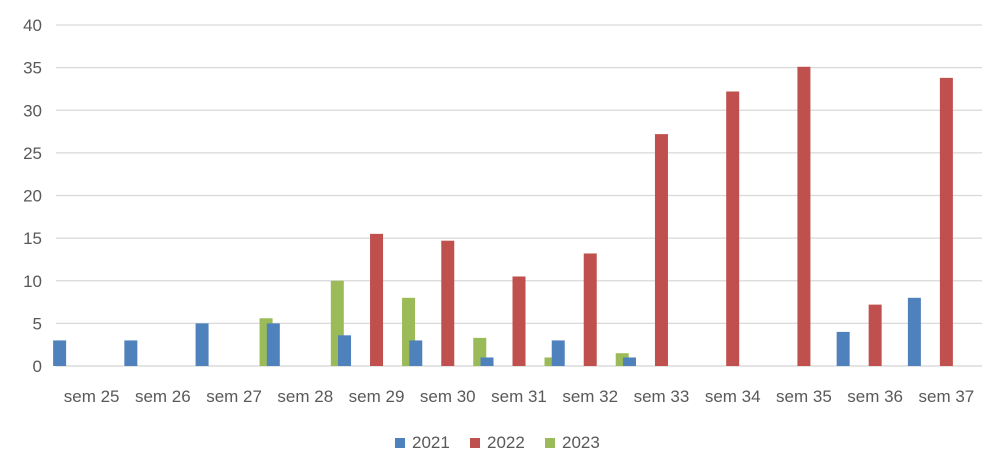 The width and height of the screenshot is (987, 454). I want to click on y-tick-label: 25, so click(32, 153).